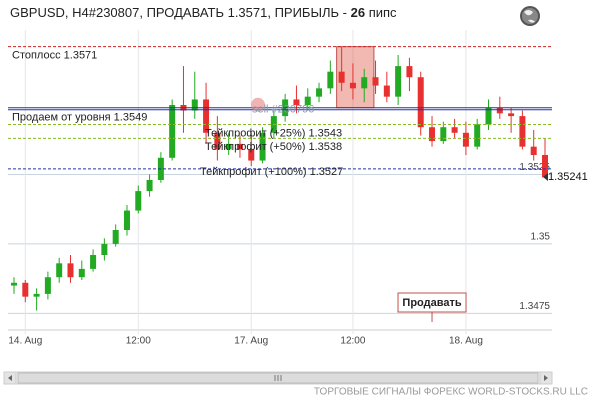  What do you see at coordinates (273, 133) in the screenshot?
I see `level-label: Тейкпрофит (+25%) 1.3543` at bounding box center [273, 133].